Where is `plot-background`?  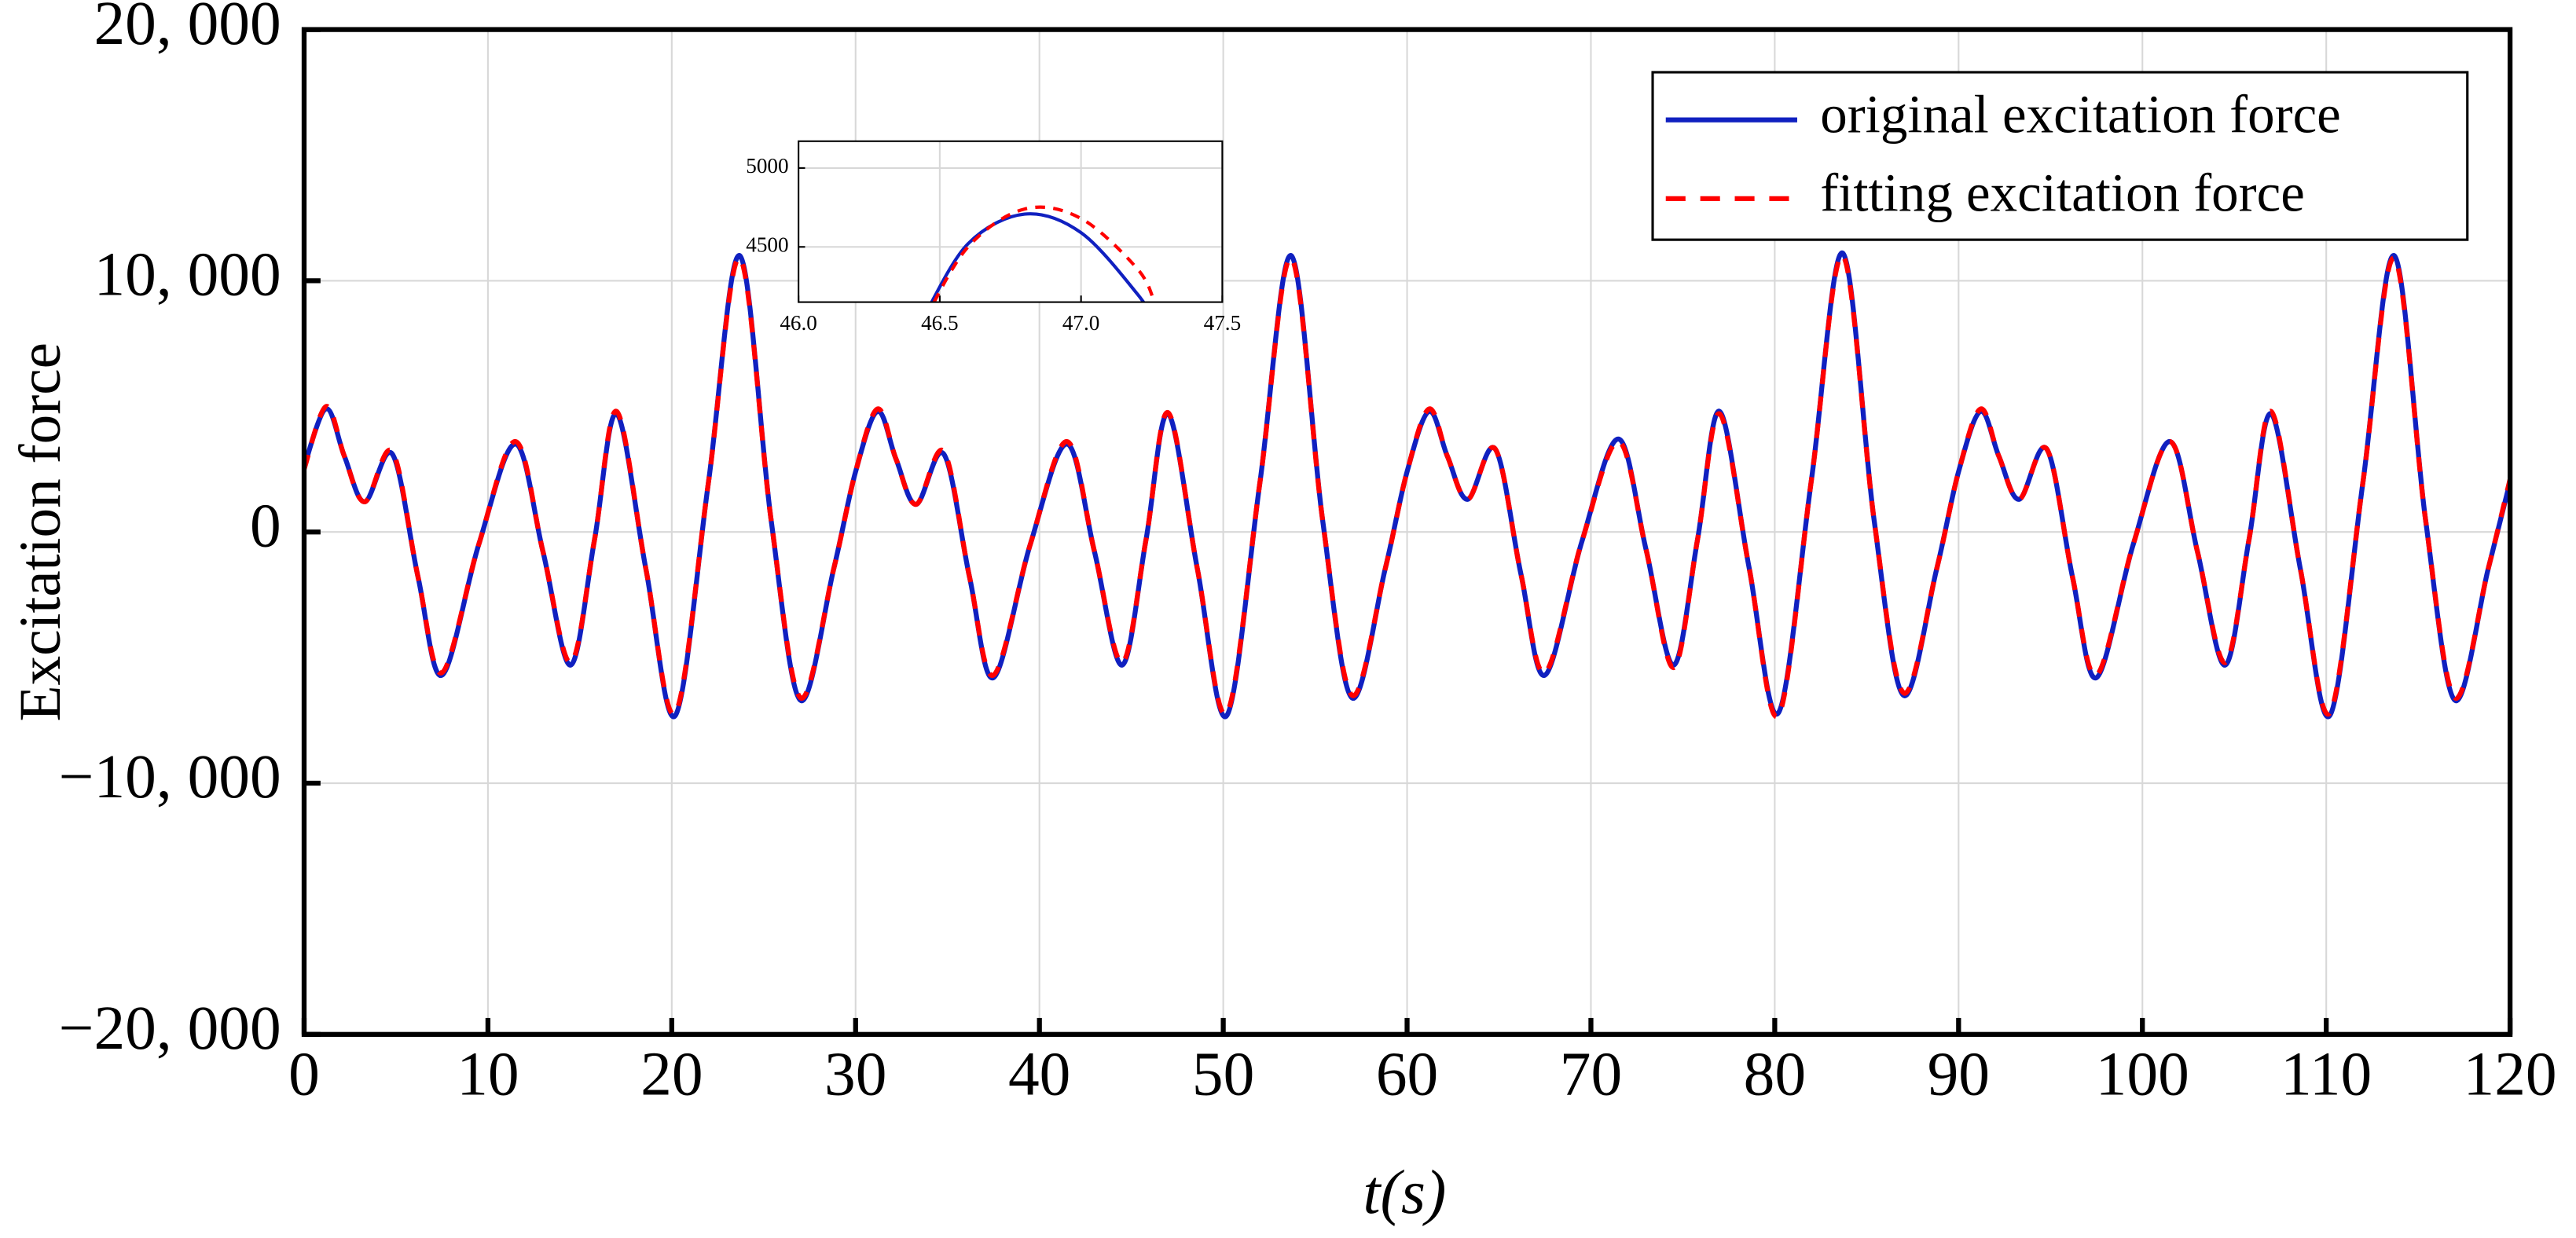 plot-background is located at coordinates (1010, 221).